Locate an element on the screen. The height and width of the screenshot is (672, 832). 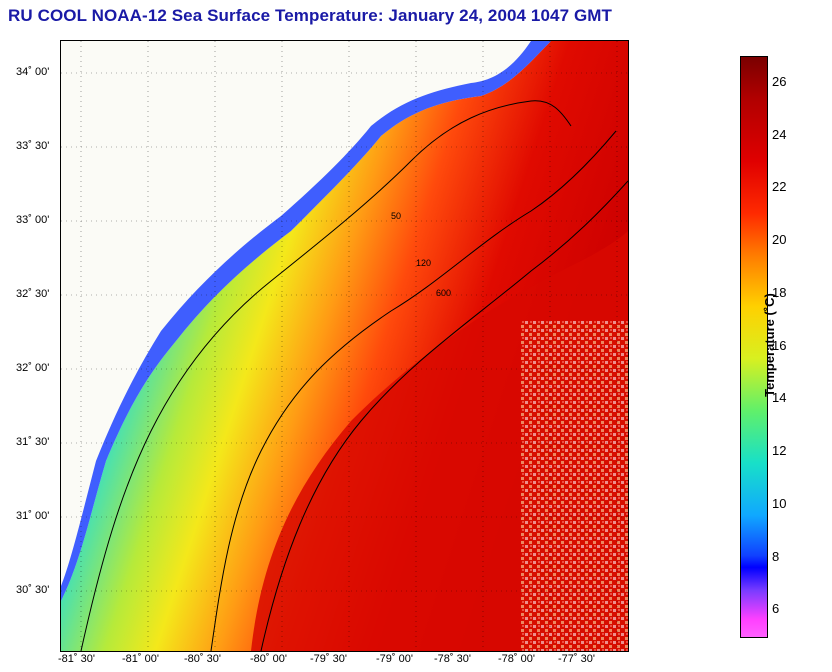
temperature-colorbar is located at coordinates (754, 347).